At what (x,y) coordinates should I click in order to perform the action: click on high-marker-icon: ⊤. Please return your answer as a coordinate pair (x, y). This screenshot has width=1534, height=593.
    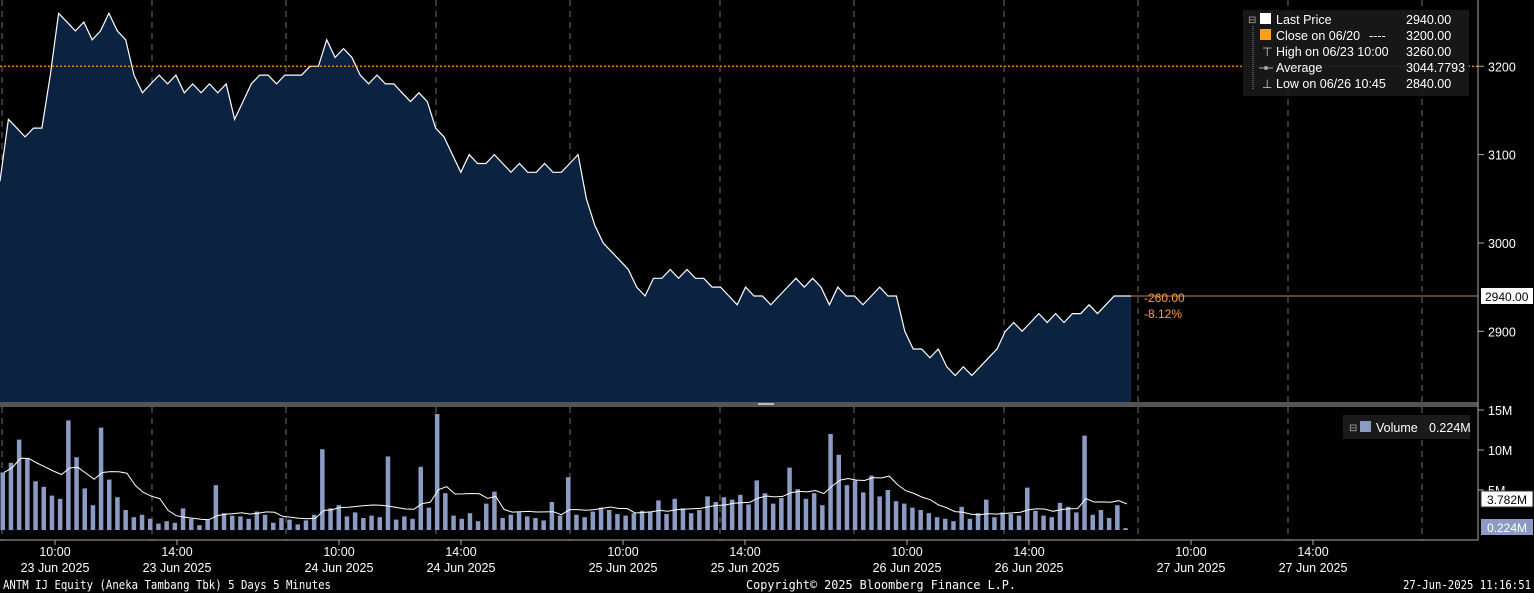
    Looking at the image, I should click on (1267, 52).